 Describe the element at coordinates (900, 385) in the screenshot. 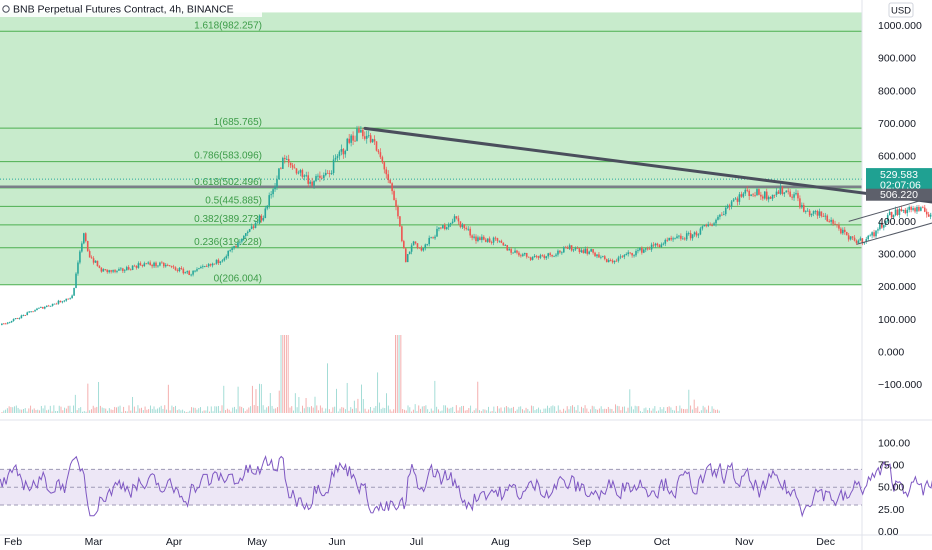

I see `price-axis-tick: −100.000` at that location.